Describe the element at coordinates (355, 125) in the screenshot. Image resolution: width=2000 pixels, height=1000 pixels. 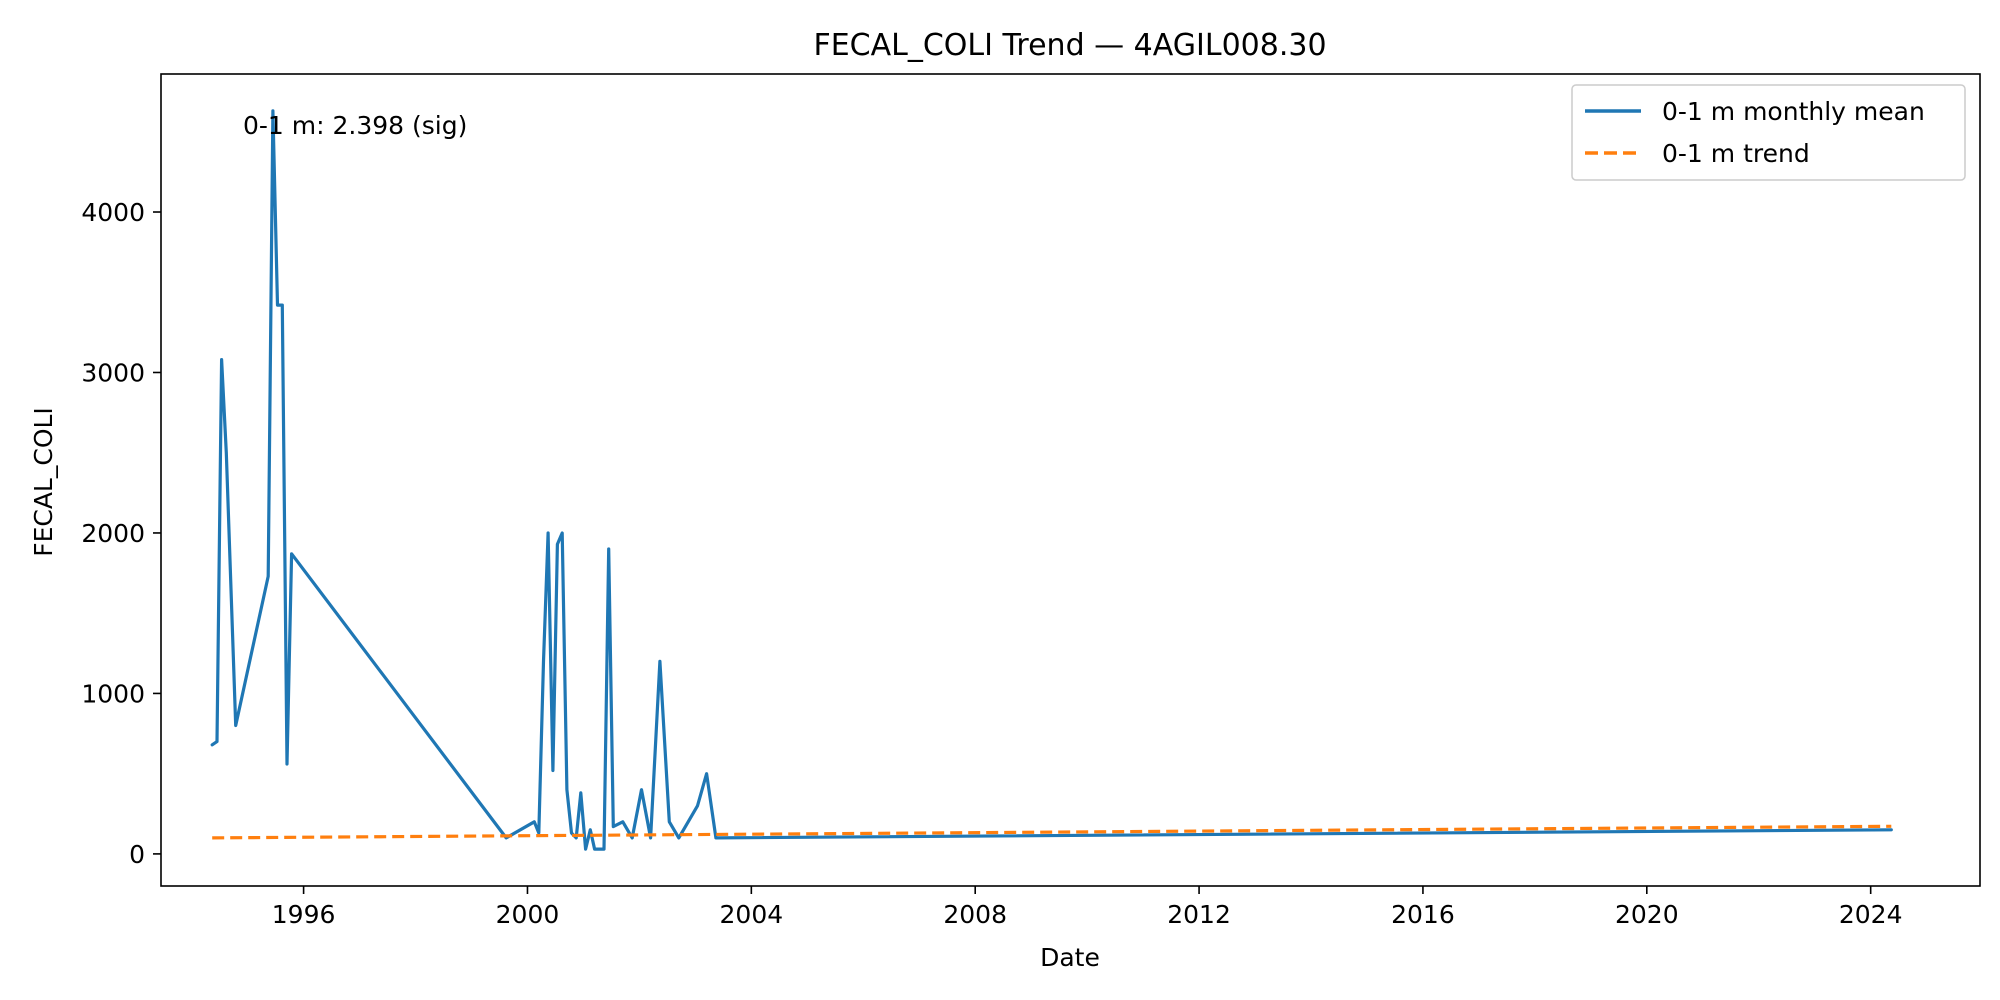
I see `trend-annotation: 0-1 m: 2.398 (sig)` at that location.